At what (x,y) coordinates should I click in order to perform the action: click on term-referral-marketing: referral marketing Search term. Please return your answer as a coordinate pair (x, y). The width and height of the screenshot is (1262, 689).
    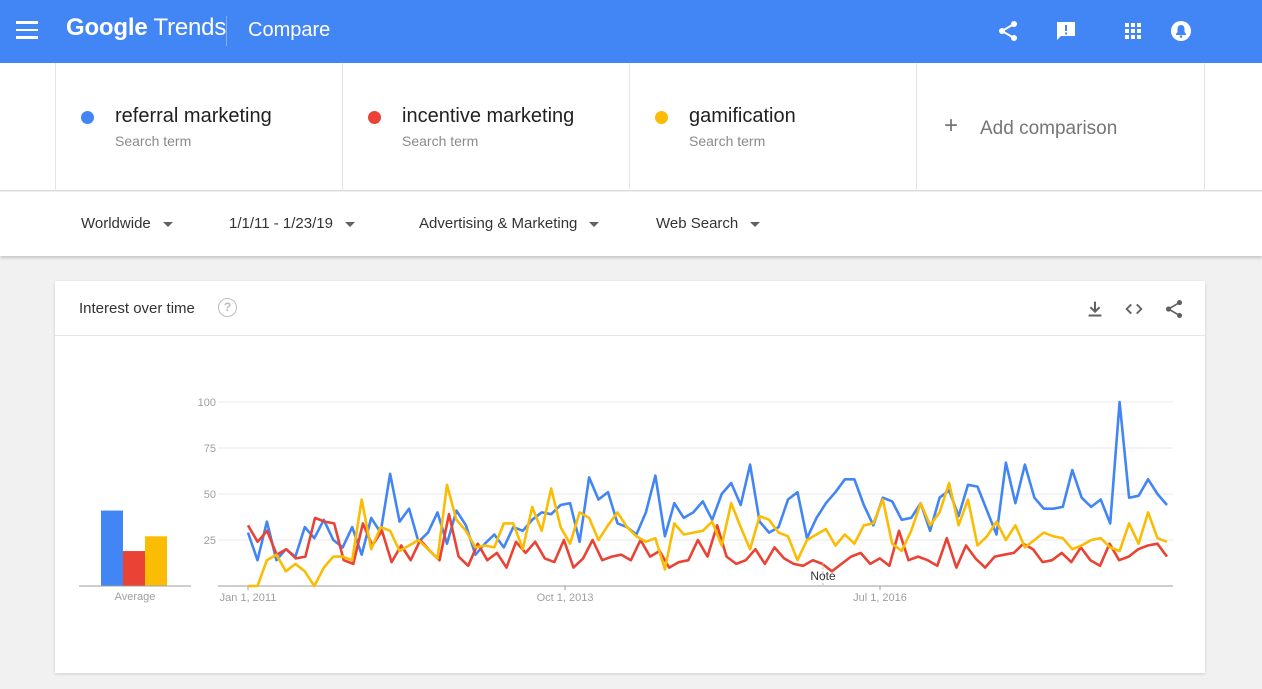
    Looking at the image, I should click on (198, 127).